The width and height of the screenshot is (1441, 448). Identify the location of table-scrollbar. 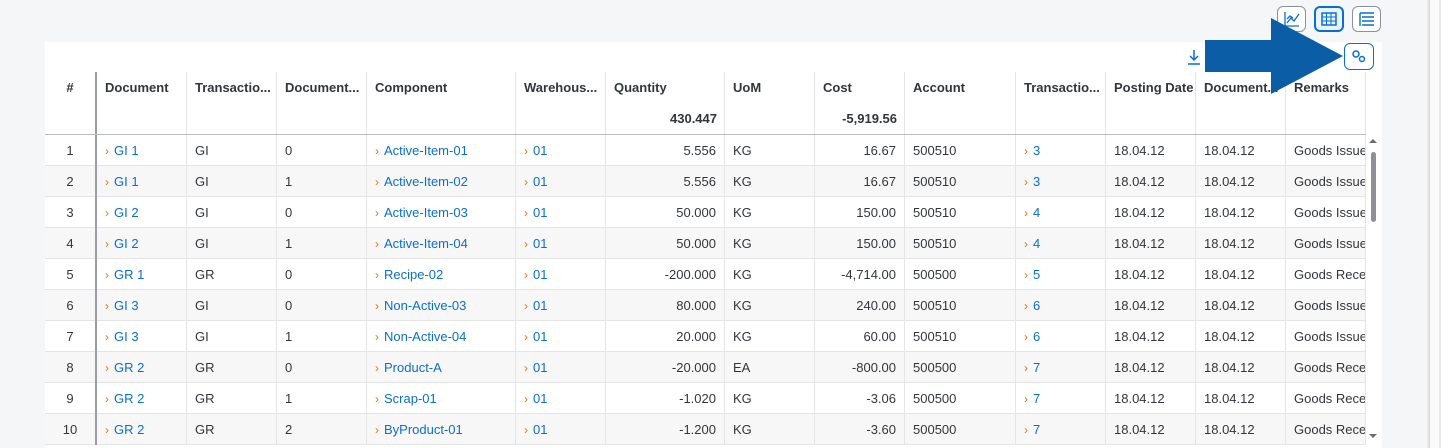
(1373, 290).